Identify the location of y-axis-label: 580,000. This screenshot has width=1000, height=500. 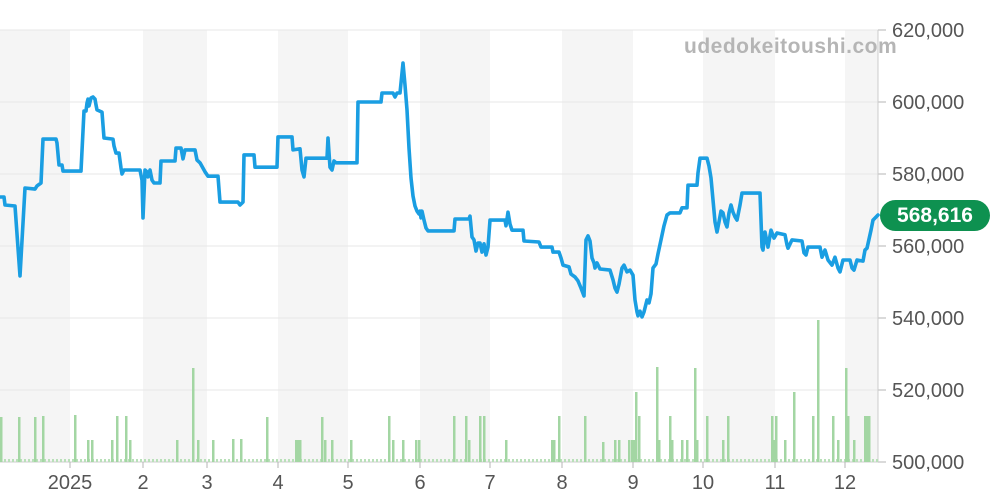
(928, 175).